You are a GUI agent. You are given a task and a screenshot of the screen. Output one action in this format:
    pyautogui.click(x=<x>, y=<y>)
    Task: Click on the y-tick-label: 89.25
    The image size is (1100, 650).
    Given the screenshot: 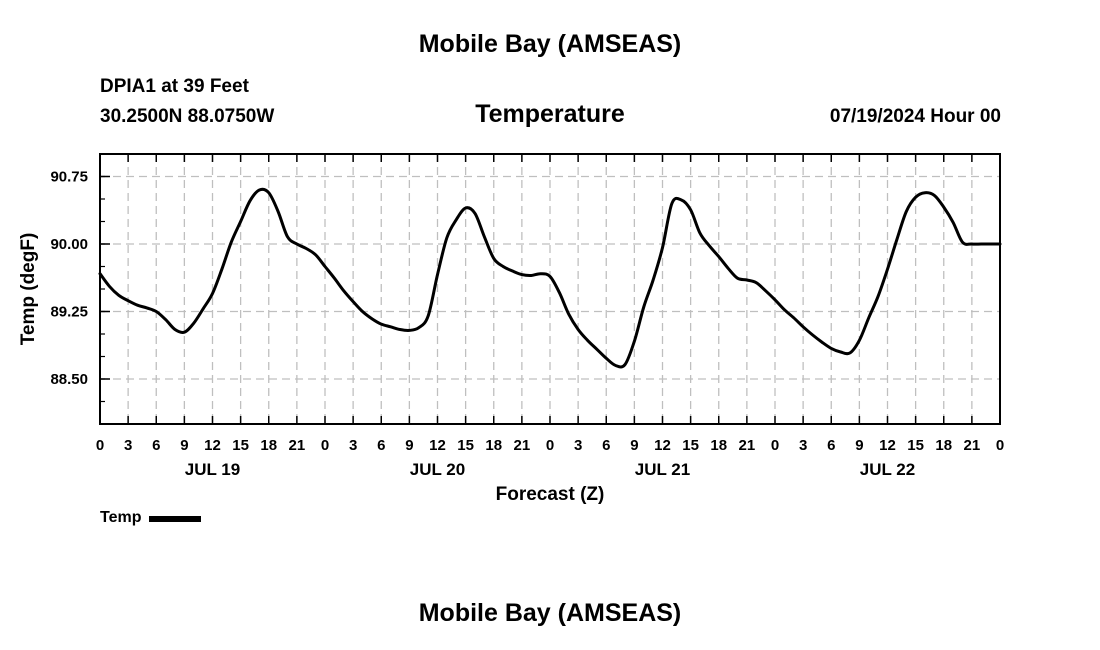 What is the action you would take?
    pyautogui.click(x=69, y=312)
    